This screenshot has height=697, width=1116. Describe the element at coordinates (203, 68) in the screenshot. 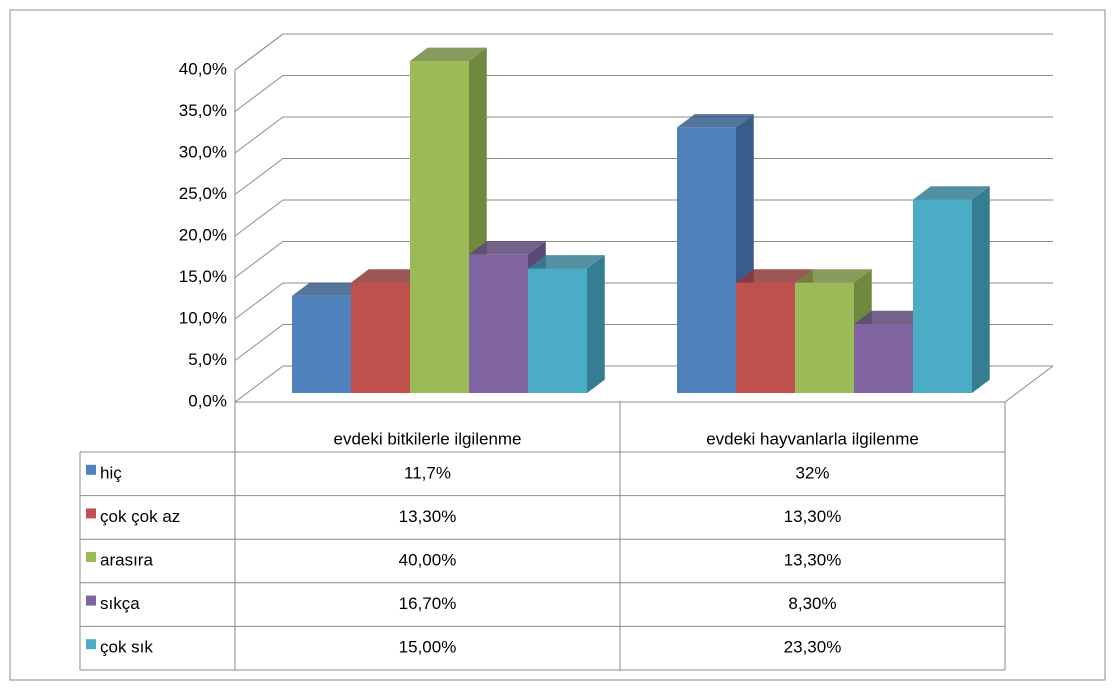

I see `y-tick-label: 40,0%` at that location.